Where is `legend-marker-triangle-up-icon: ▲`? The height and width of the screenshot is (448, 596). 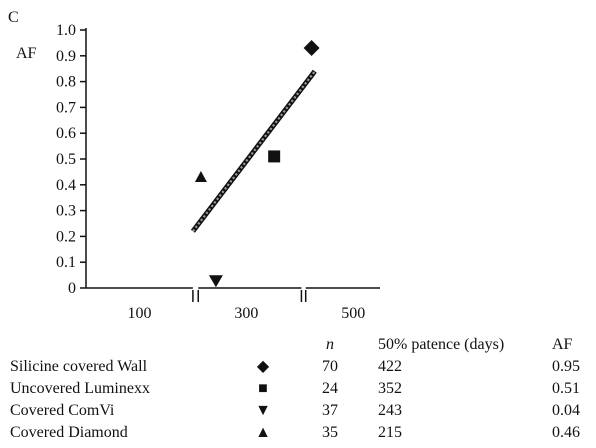
legend-marker-triangle-up-icon: ▲ is located at coordinates (263, 432).